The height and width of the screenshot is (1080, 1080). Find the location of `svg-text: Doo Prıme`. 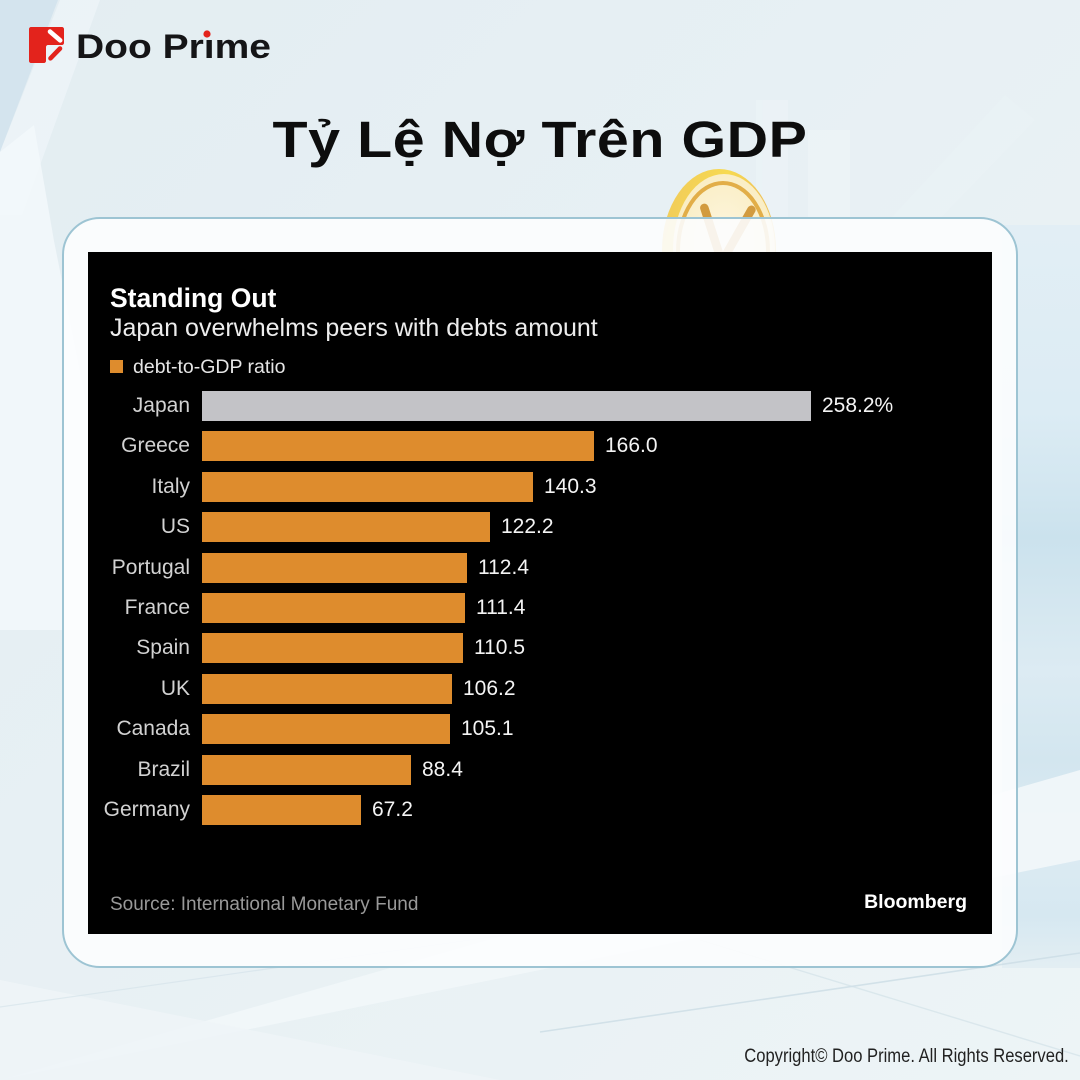

svg-text: Doo Prıme is located at coordinates (173, 47).